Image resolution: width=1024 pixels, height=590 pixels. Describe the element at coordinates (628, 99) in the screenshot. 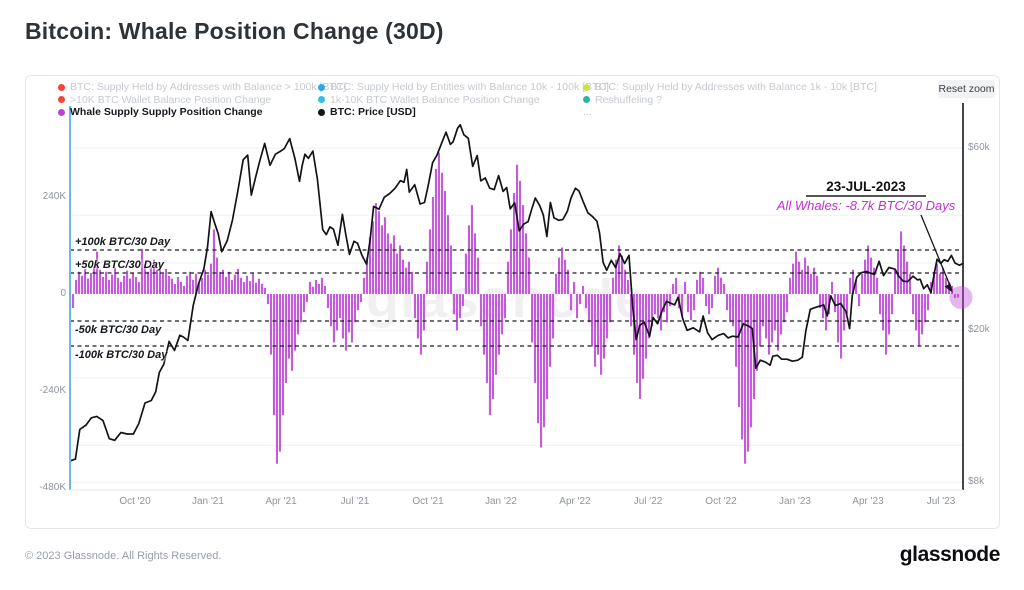

I see `legend-item-label: Reshuffeling ?` at that location.